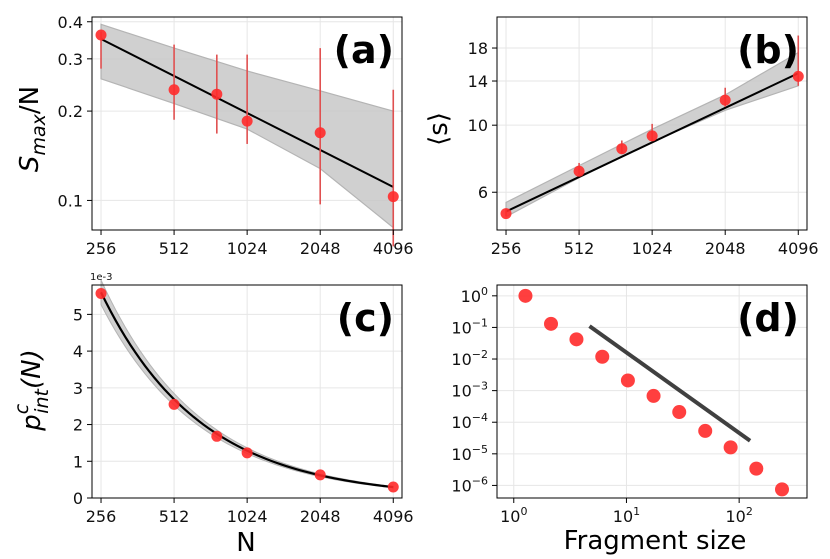  Describe the element at coordinates (174, 248) in the screenshot. I see `panel-a-xtick-label: 512` at that location.